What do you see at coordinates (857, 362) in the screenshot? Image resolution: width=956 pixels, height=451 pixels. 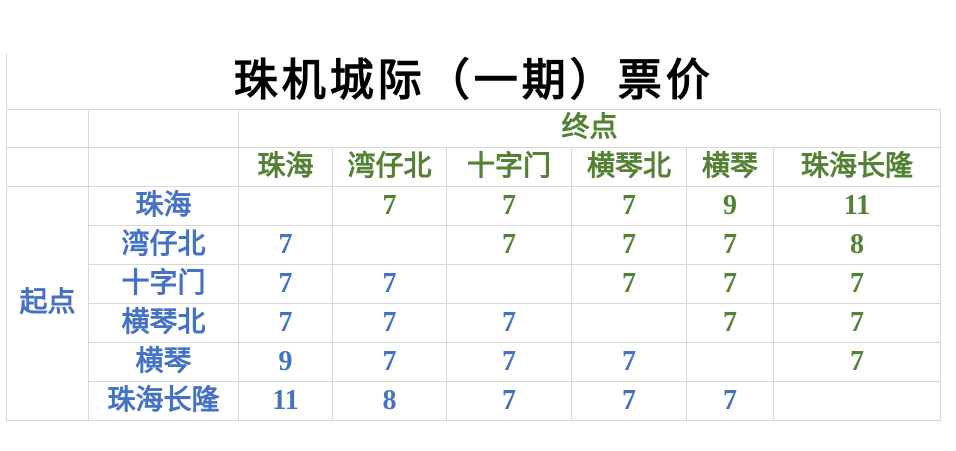 I see `fare-cell-5-6: 7` at bounding box center [857, 362].